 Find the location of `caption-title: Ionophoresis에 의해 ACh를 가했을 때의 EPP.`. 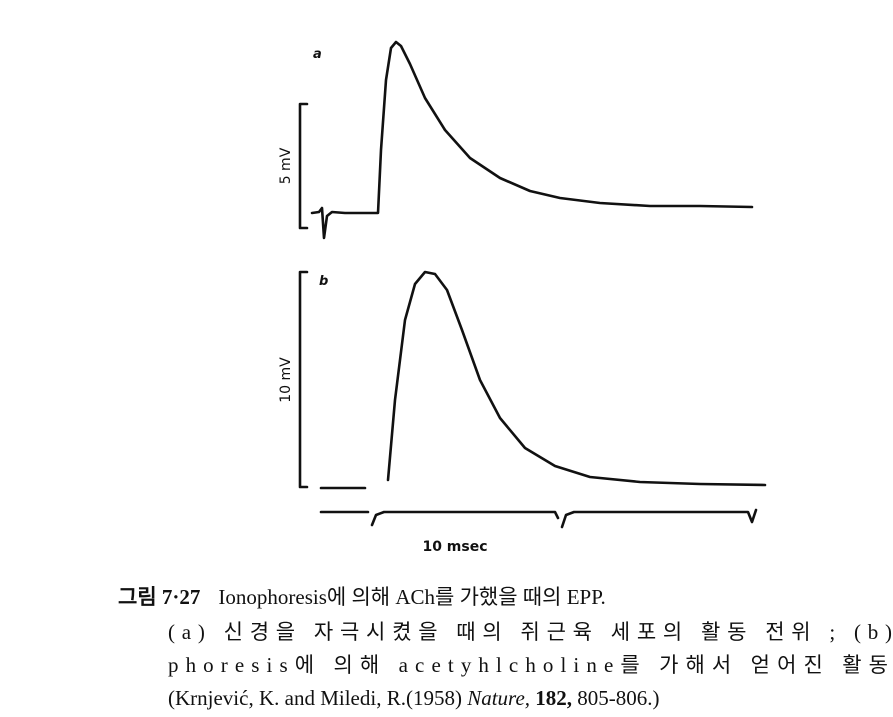

caption-title: Ionophoresis에 의해 ACh를 가했을 때의 EPP. is located at coordinates (411, 597).